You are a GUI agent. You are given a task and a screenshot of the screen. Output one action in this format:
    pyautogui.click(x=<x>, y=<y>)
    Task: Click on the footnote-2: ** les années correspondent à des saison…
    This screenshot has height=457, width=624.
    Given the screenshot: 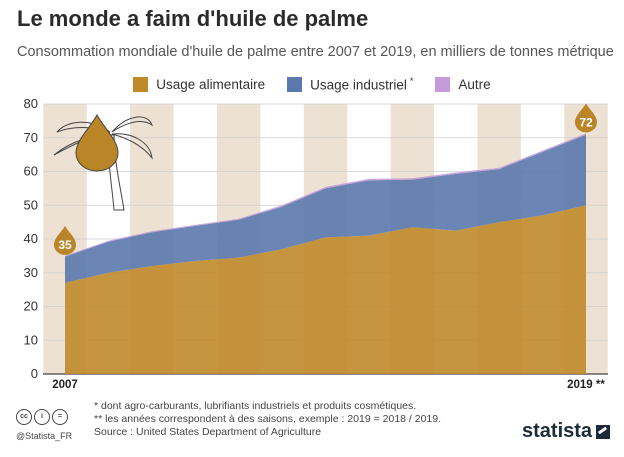 What is the action you would take?
    pyautogui.click(x=268, y=419)
    